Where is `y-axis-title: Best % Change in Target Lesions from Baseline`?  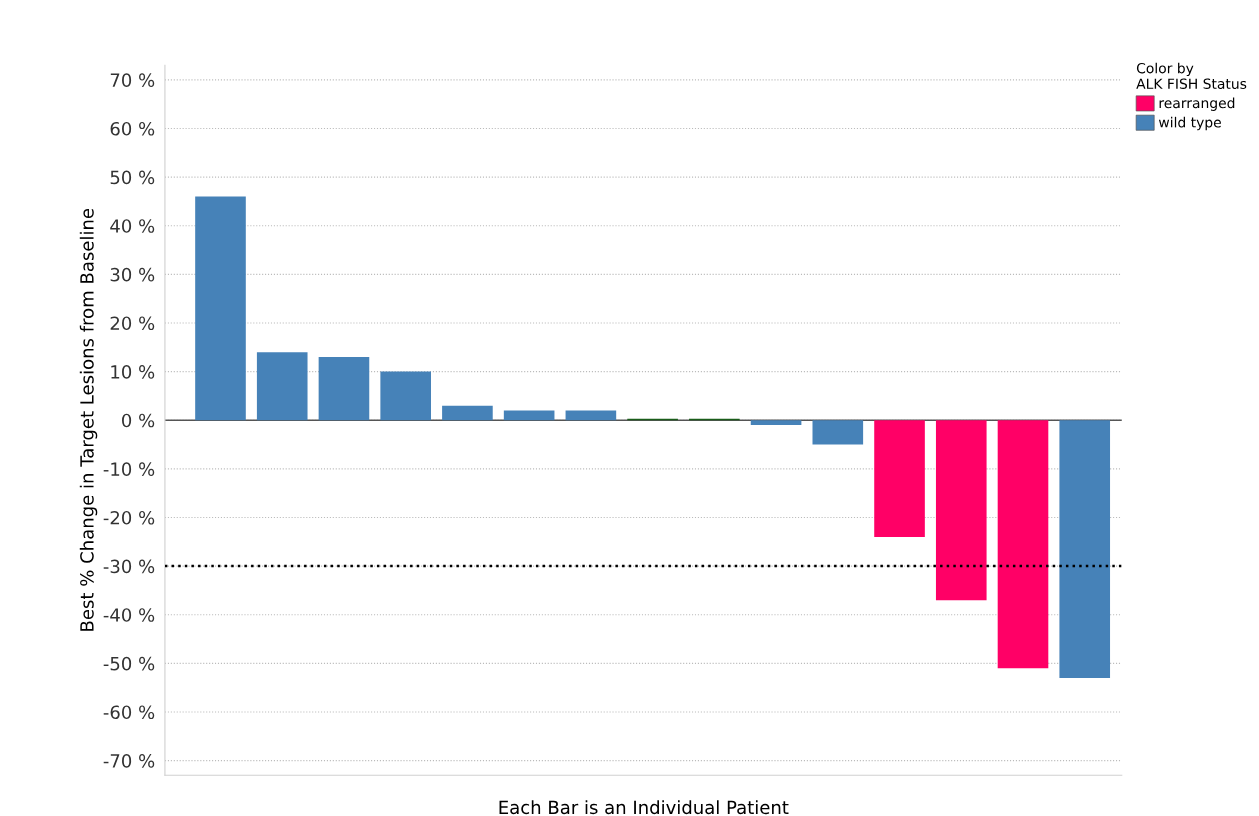 y-axis-title: Best % Change in Target Lesions from Baseline is located at coordinates (88, 419).